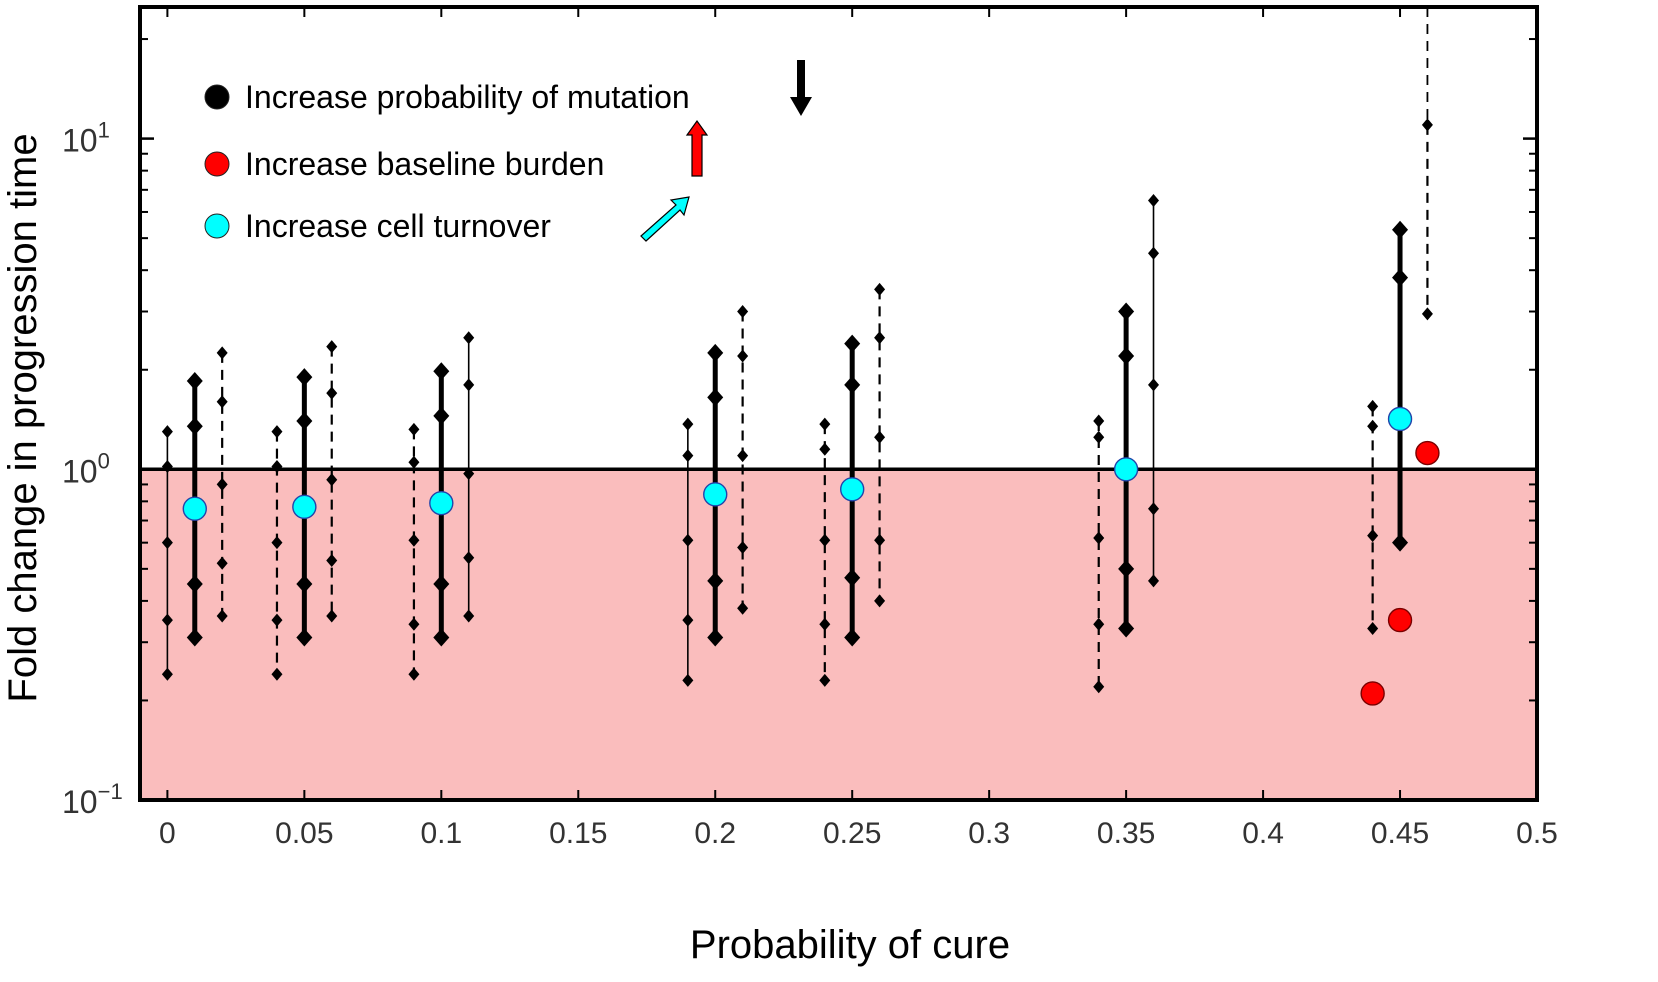 This screenshot has width=1658, height=982. I want to click on x-tick-label-7: 0.35, so click(1126, 833).